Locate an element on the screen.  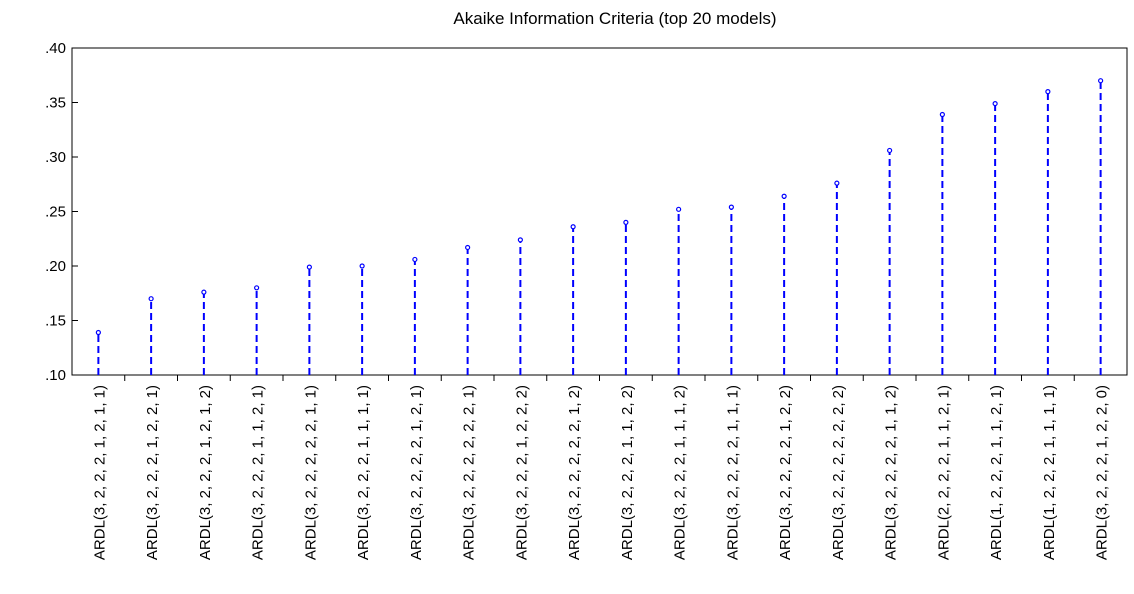
x-tick-label: ARDL(3, 2, 2, 2, 1, 1, 1, 2) is located at coordinates (680, 472).